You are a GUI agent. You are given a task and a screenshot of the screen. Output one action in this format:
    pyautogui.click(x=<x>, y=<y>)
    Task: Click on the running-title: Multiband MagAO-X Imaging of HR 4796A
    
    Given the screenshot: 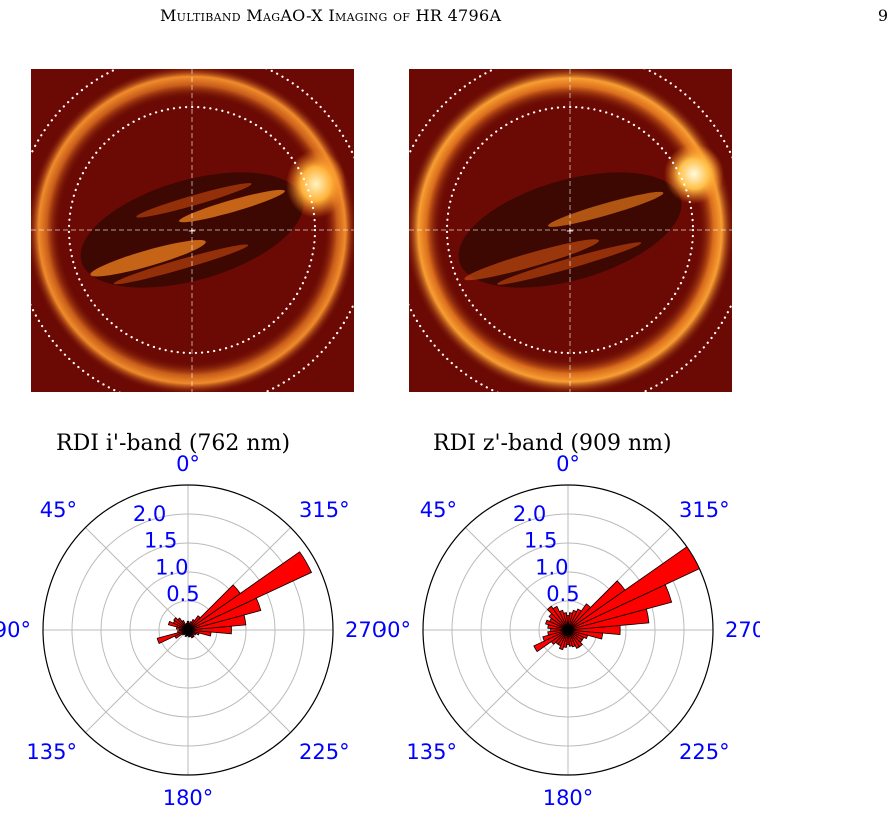 What is the action you would take?
    pyautogui.click(x=331, y=15)
    